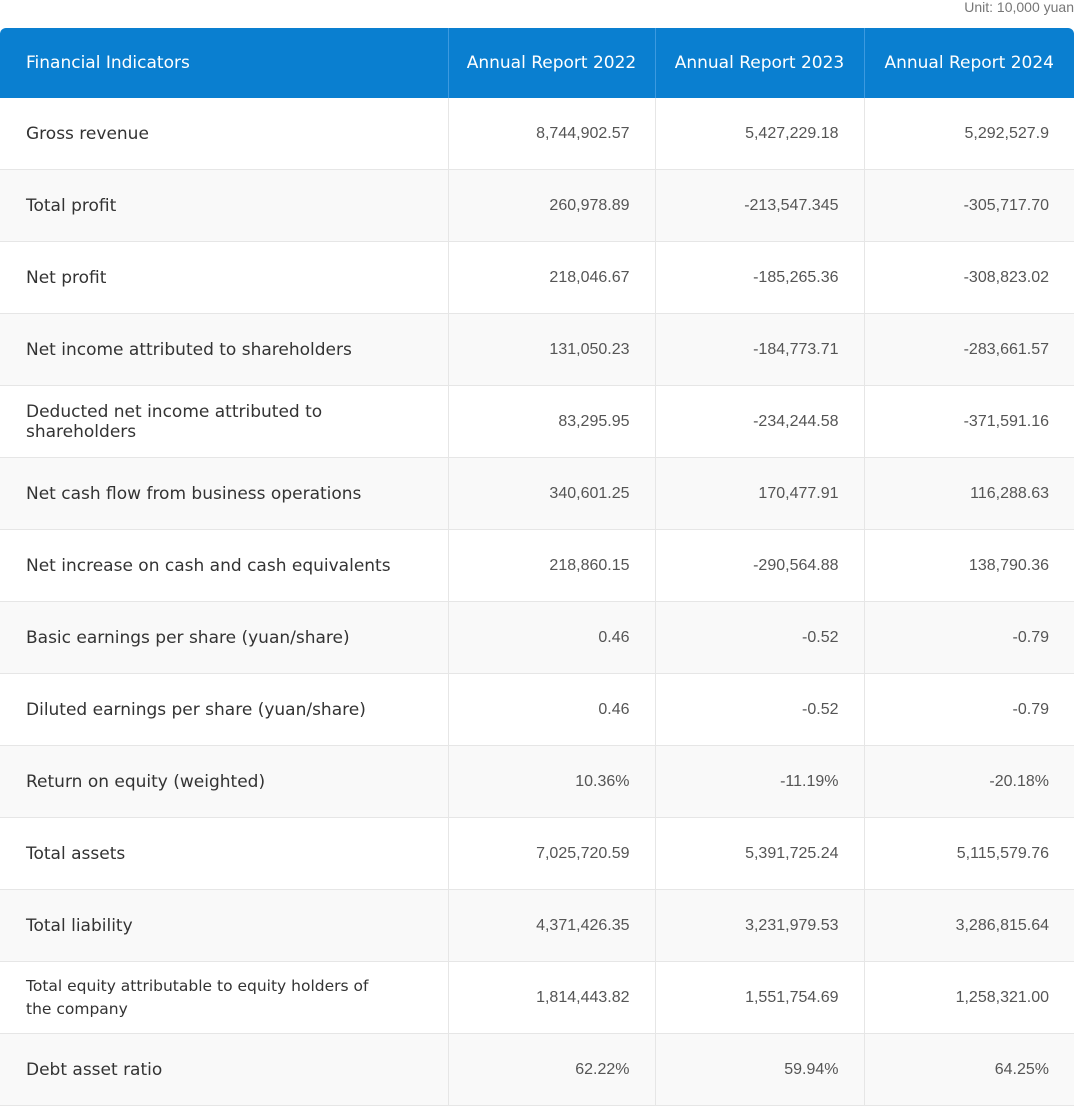 This screenshot has height=1108, width=1074. I want to click on value-cell: 64.25%, so click(968, 1069).